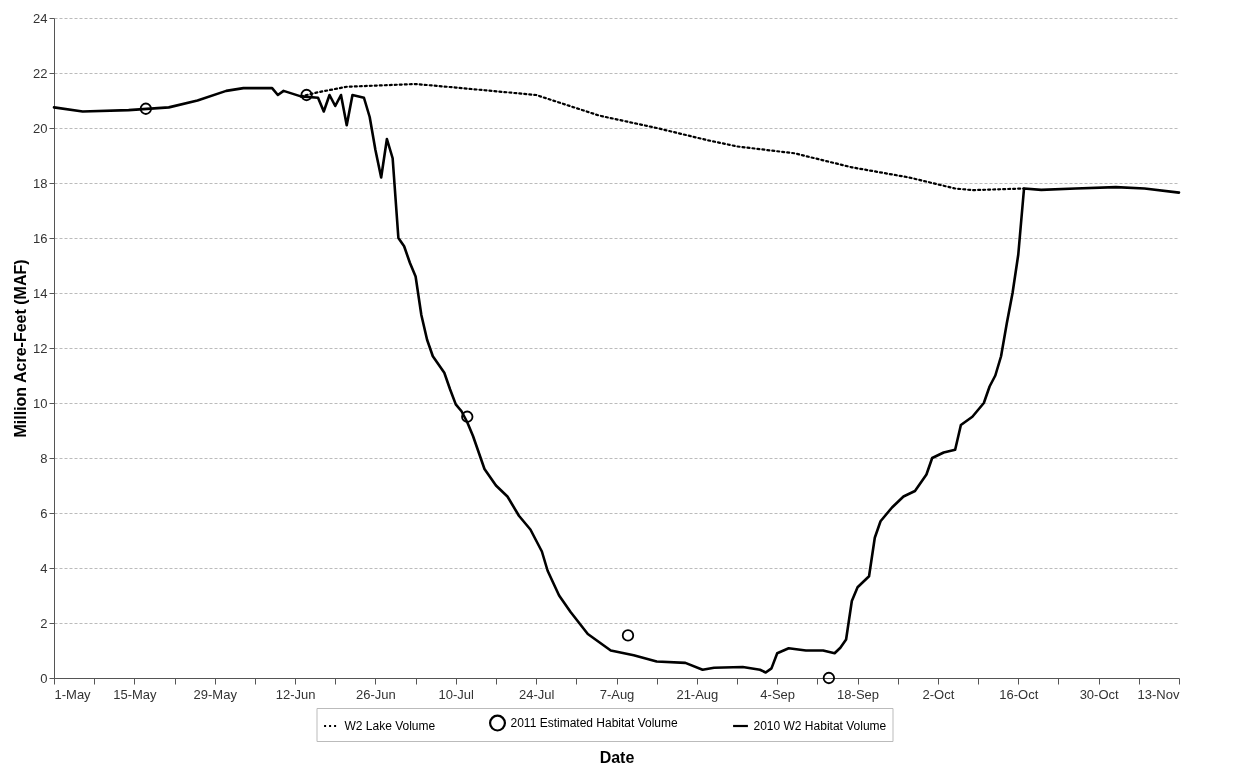 The width and height of the screenshot is (1242, 768). Describe the element at coordinates (40, 238) in the screenshot. I see `y-tick-label: 16` at that location.